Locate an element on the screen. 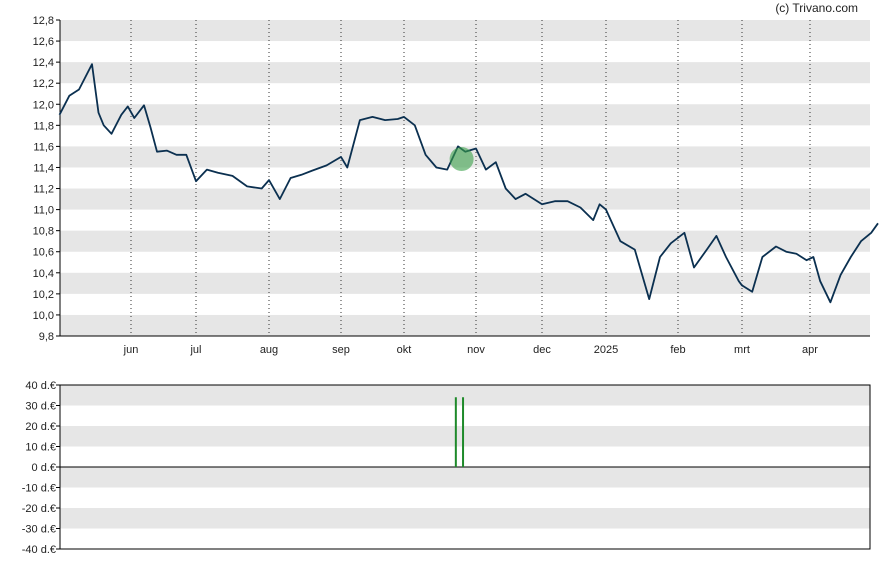 The image size is (888, 570). volume-y-tick-label: -10 d.€ is located at coordinates (39, 489).